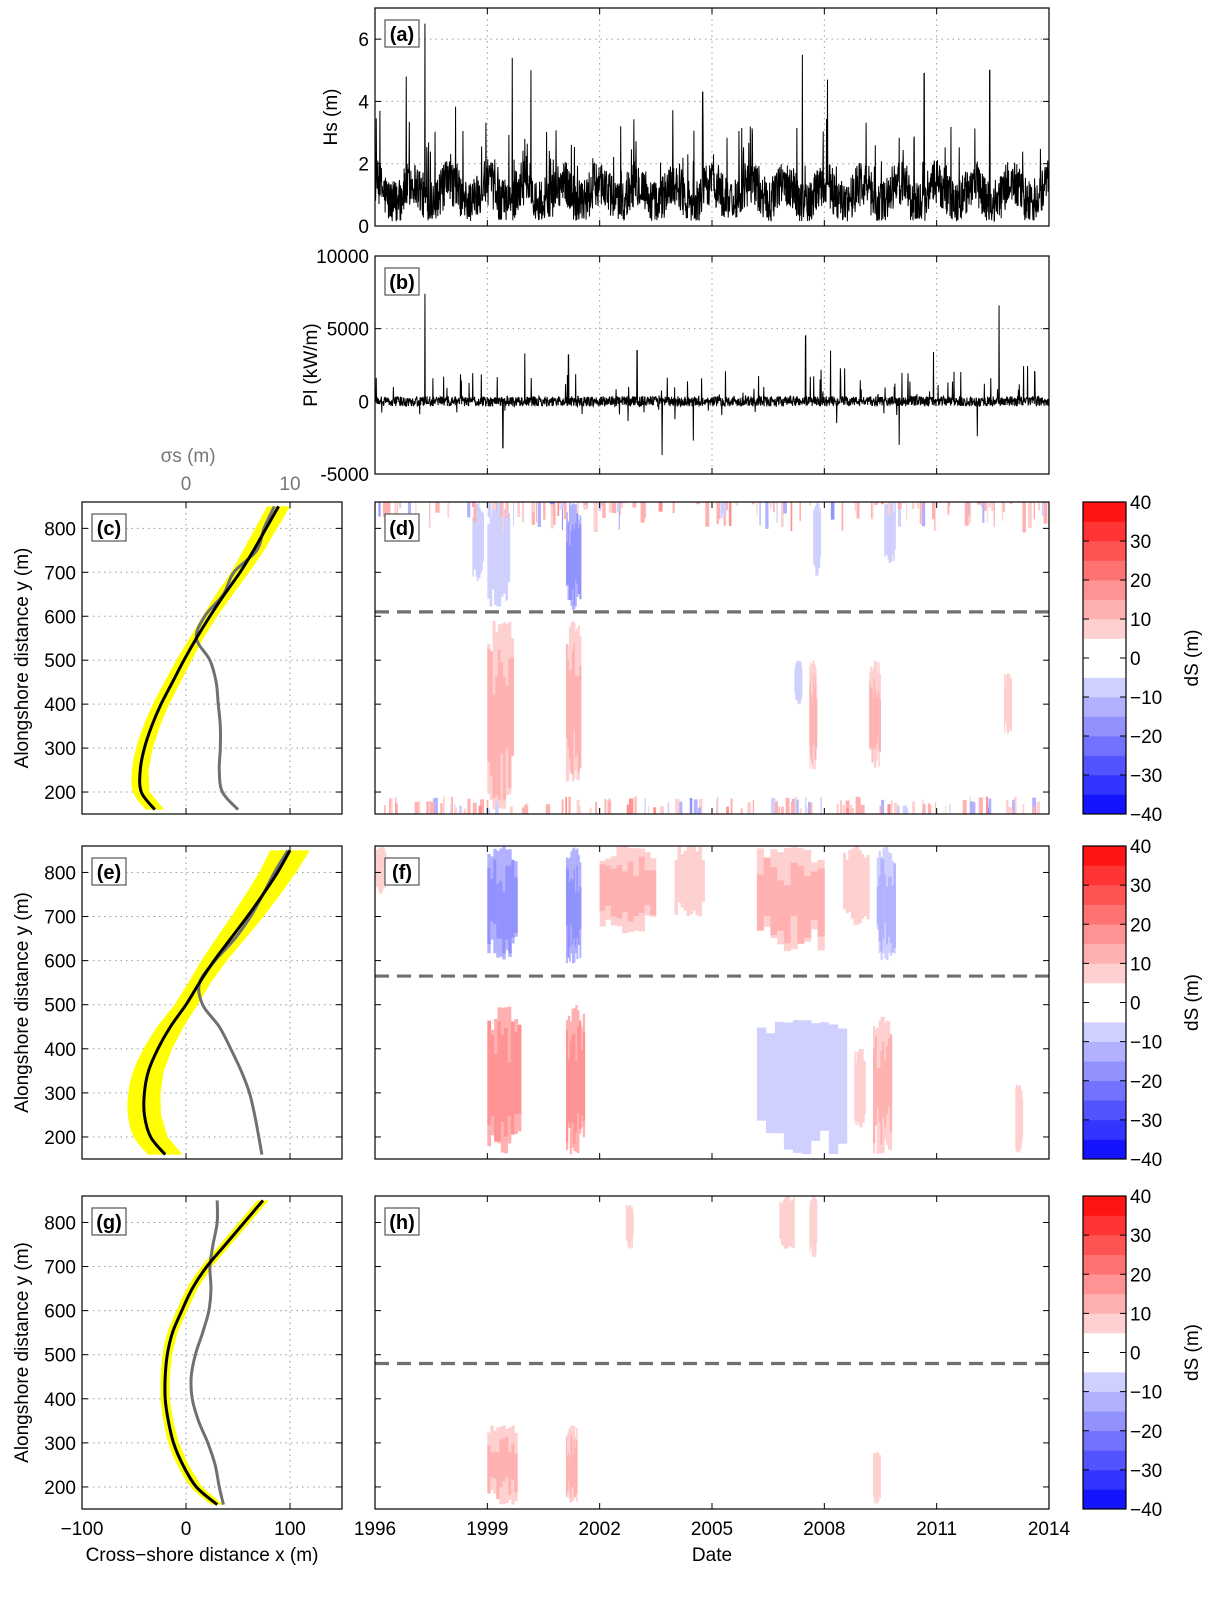 The image size is (1227, 1607). I want to click on y-tick-label-b: 5000, so click(348, 330).